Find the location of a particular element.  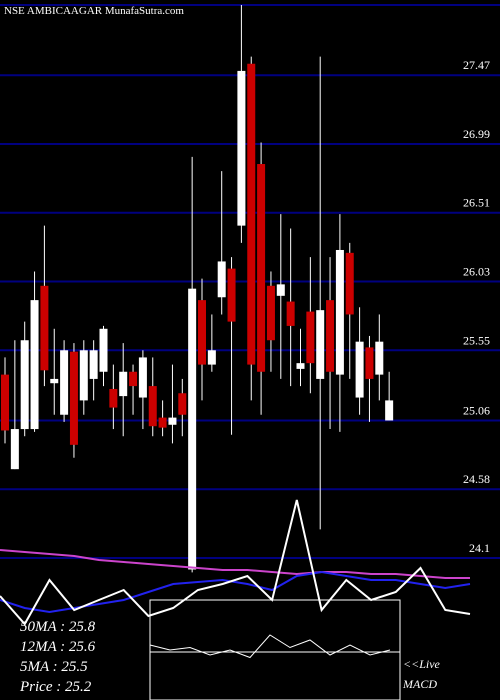

chart-title: NSE AMBICAAGAR MunafaSutra.com is located at coordinates (94, 11).